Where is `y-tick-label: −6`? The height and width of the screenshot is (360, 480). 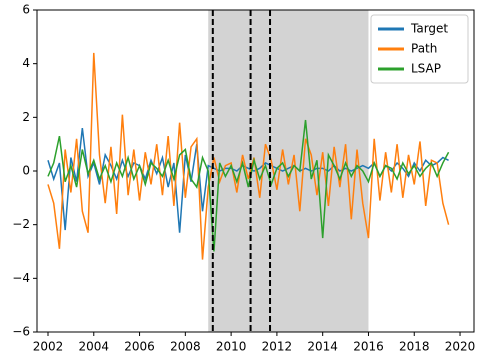 y-tick-label: −6 is located at coordinates (21, 332).